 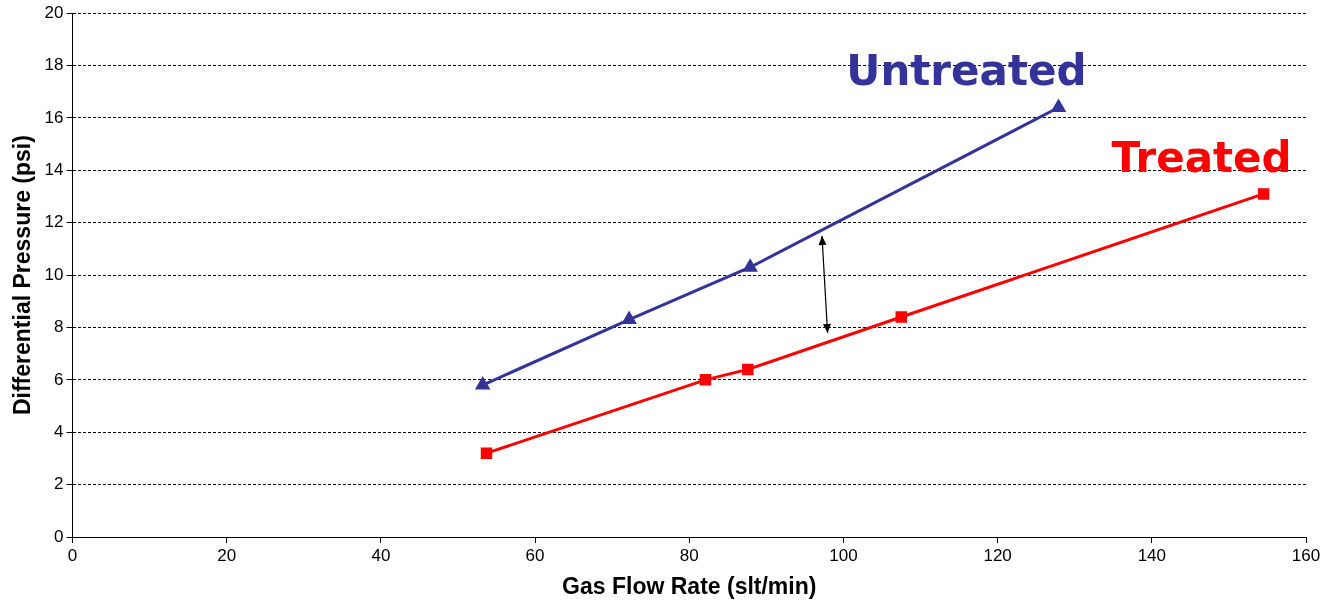 What do you see at coordinates (54, 222) in the screenshot?
I see `y-tick-label: 12` at bounding box center [54, 222].